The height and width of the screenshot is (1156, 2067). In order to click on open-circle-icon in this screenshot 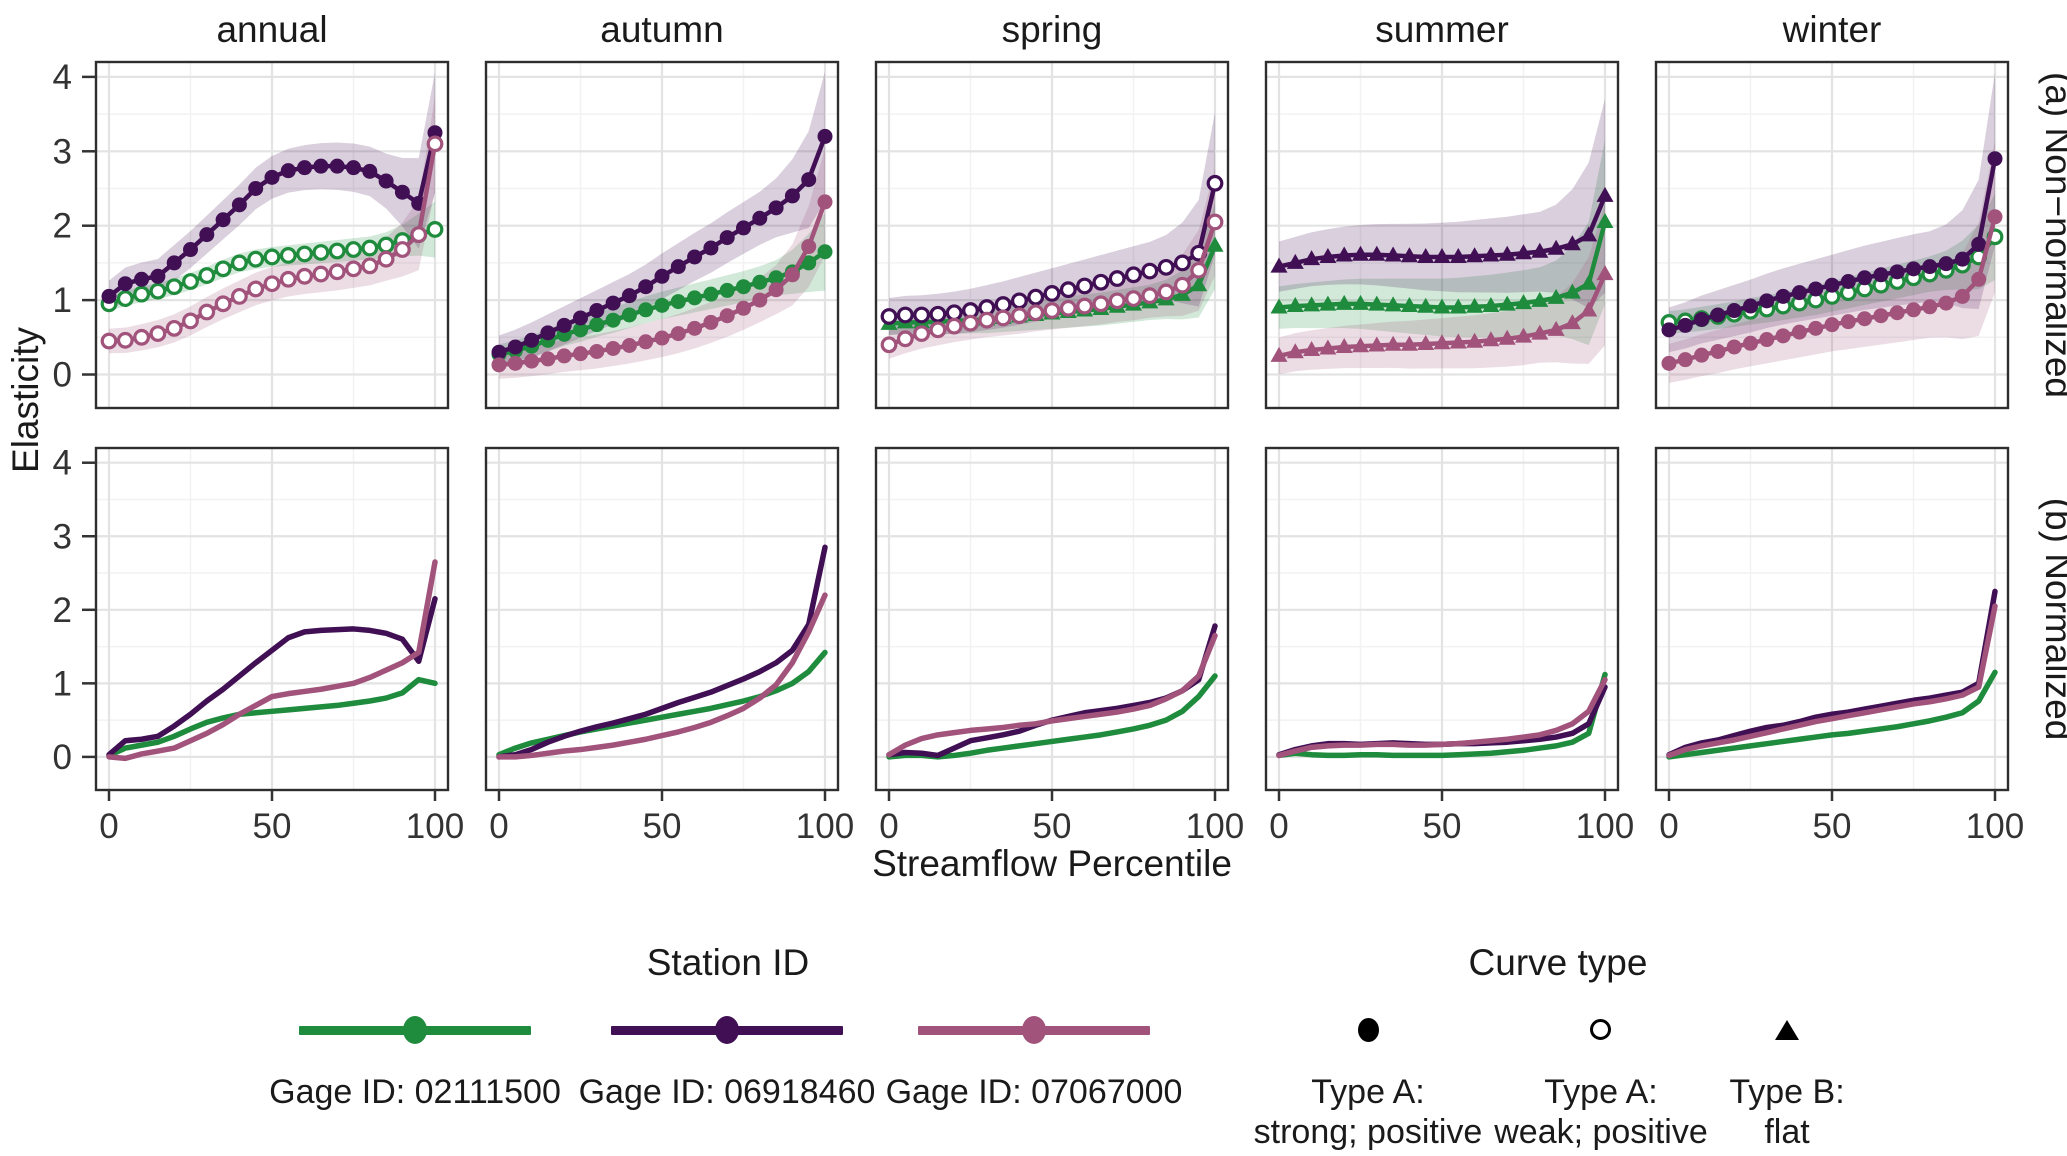, I will do `click(1600, 1029)`.